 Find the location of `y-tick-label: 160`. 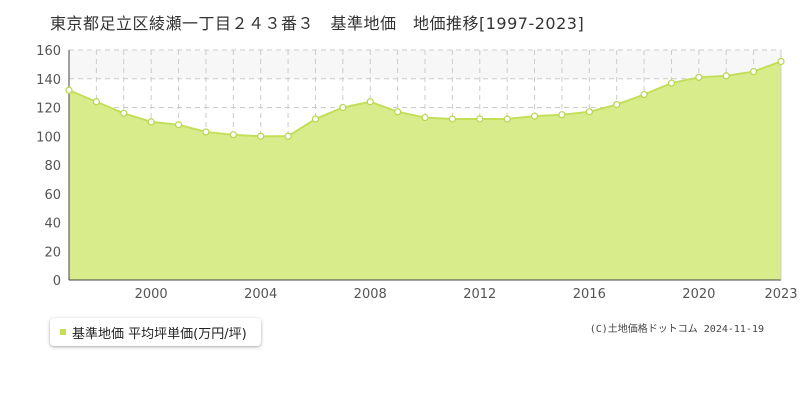

y-tick-label: 160 is located at coordinates (48, 51).